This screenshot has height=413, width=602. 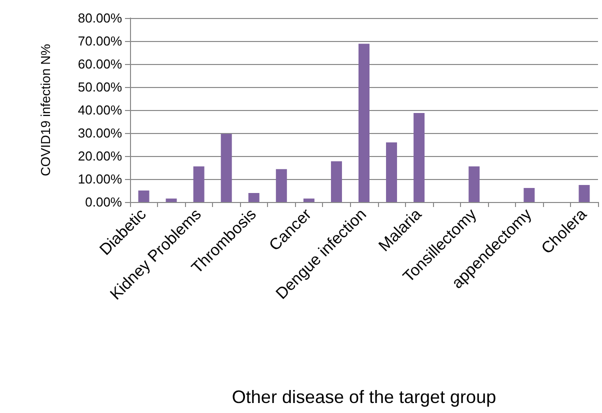 What do you see at coordinates (45, 109) in the screenshot?
I see `y-axis-title: COVID19 infection N%` at bounding box center [45, 109].